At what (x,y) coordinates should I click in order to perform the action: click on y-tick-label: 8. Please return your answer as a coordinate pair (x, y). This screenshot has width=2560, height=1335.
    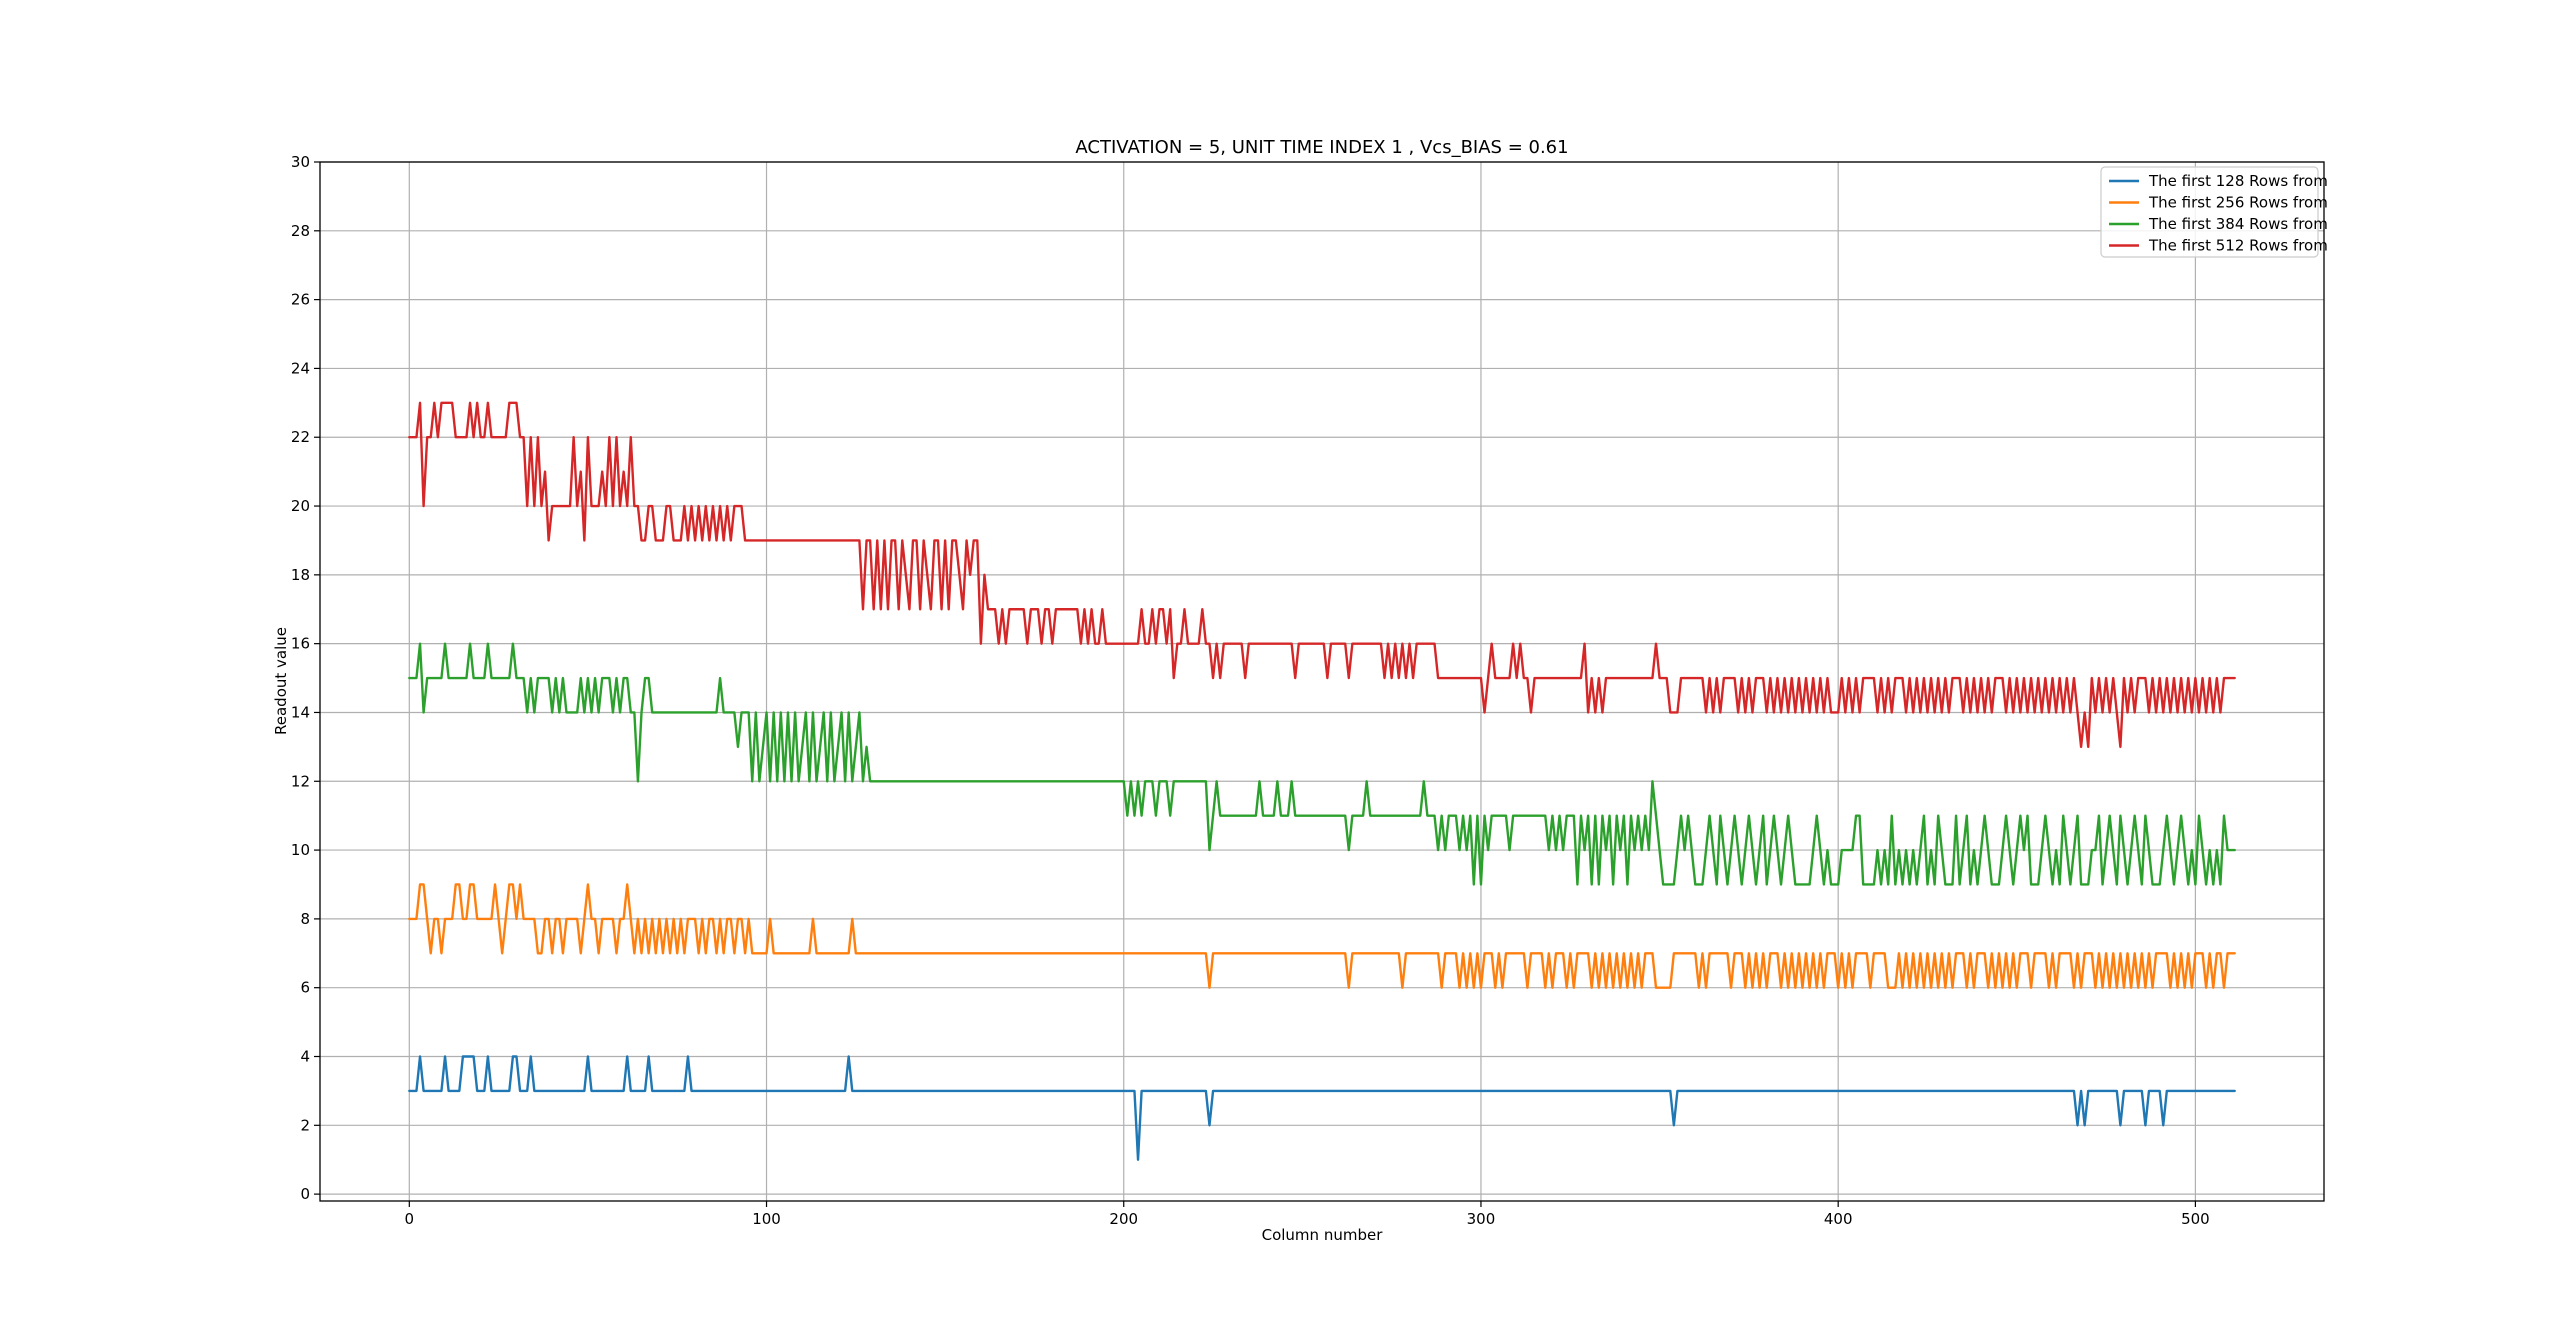
    Looking at the image, I should click on (305, 919).